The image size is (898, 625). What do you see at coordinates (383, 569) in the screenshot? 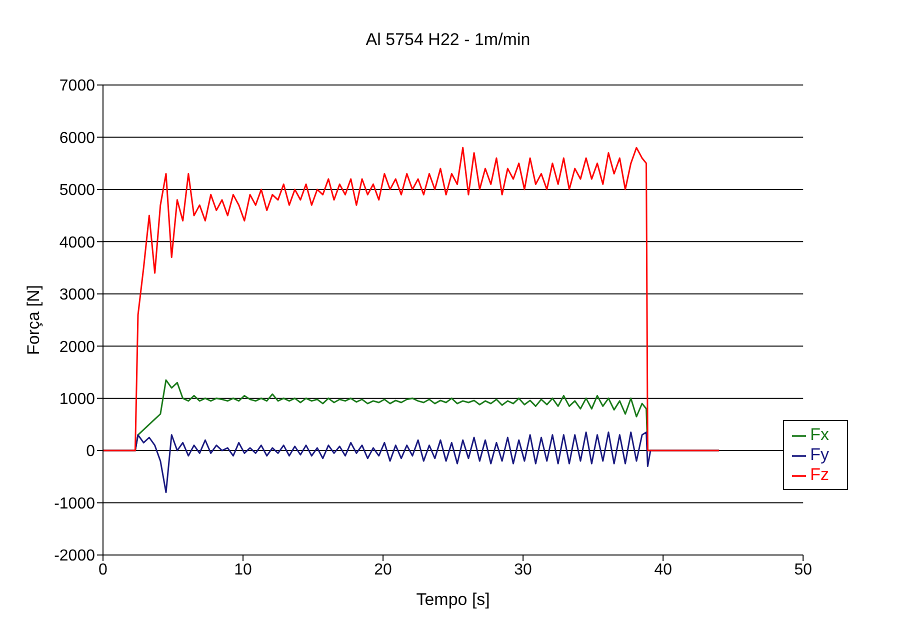
I see `x-tick-label: 20` at bounding box center [383, 569].